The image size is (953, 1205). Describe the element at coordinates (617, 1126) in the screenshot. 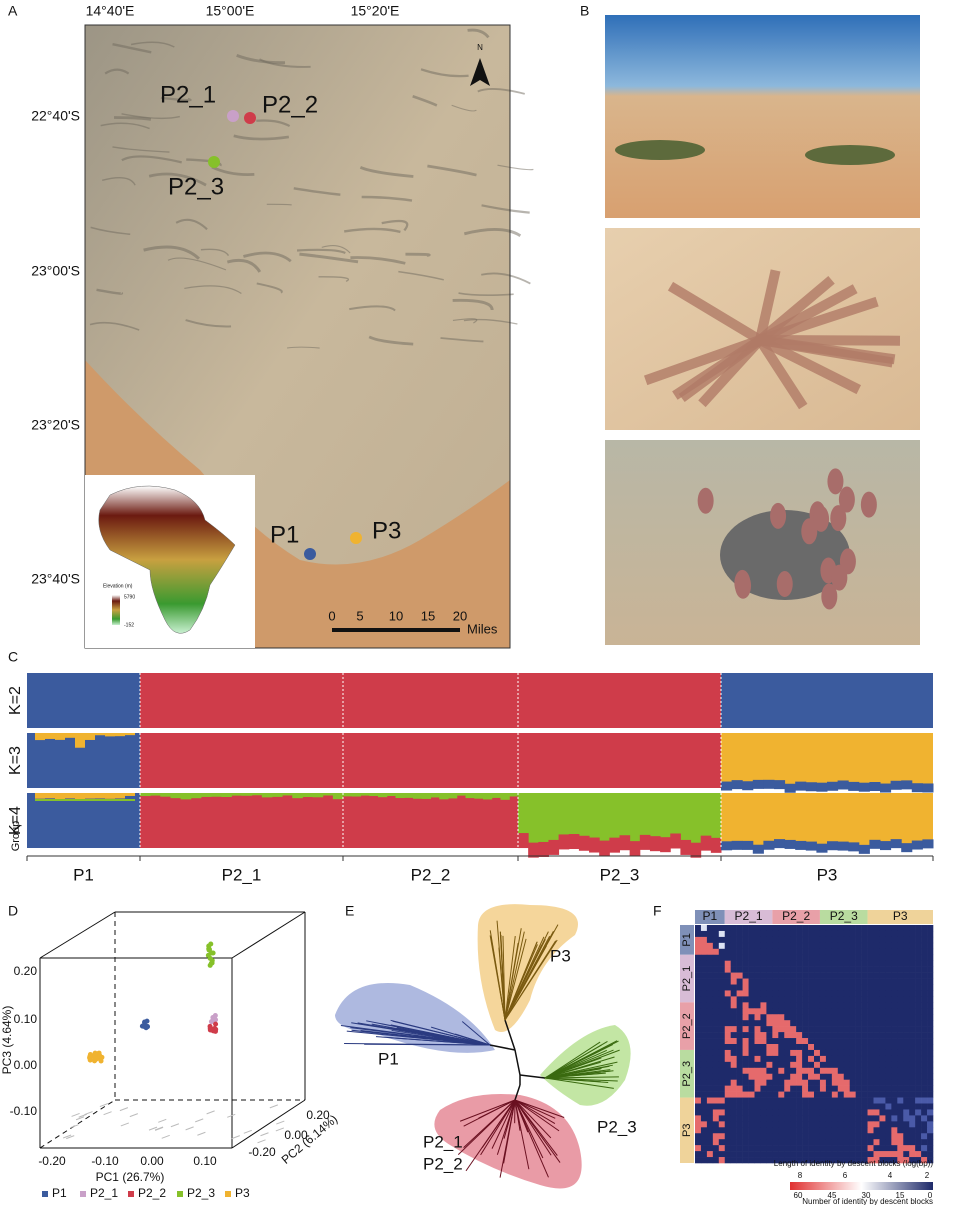

I see `clade-label: P2_3` at that location.